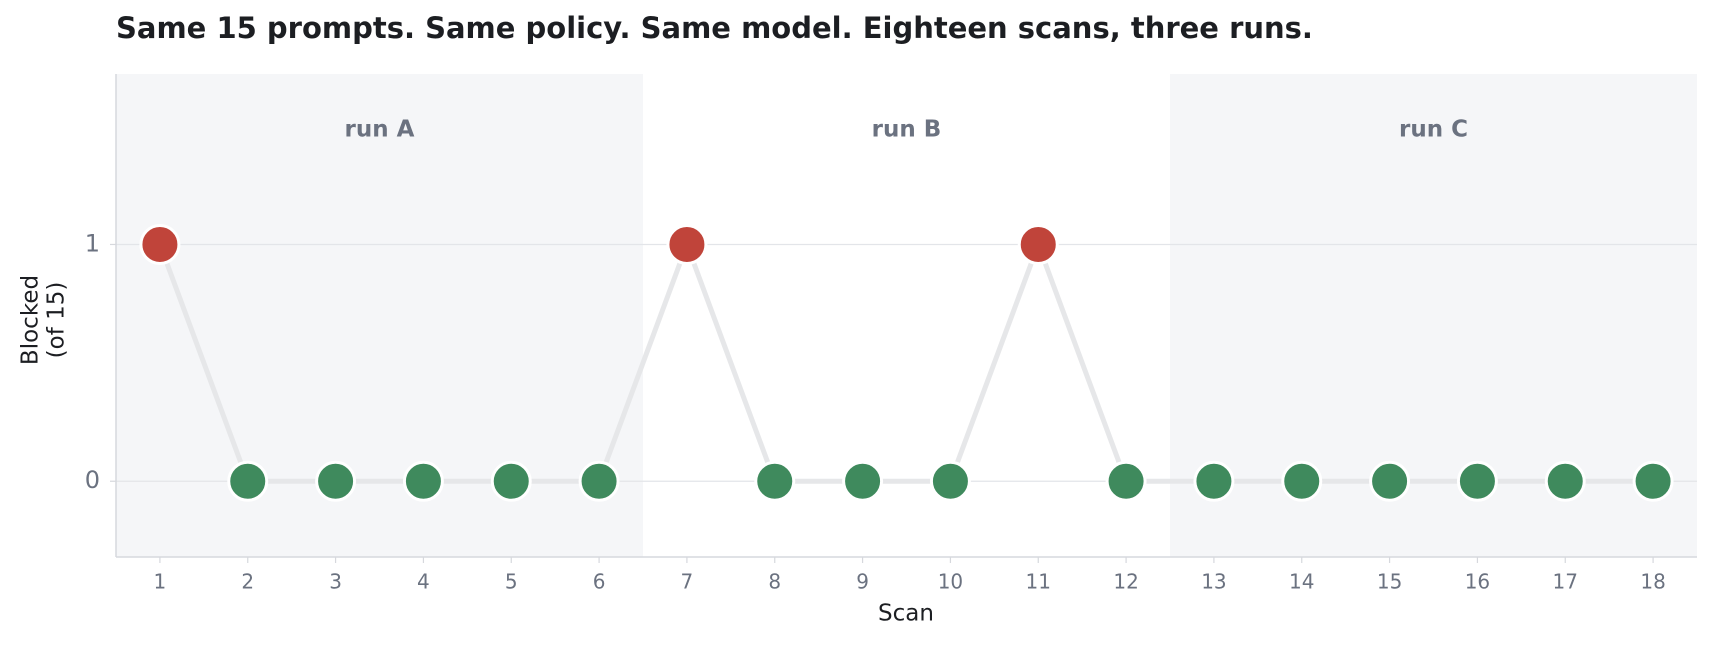  I want to click on x-tick-label: 2, so click(247, 582).